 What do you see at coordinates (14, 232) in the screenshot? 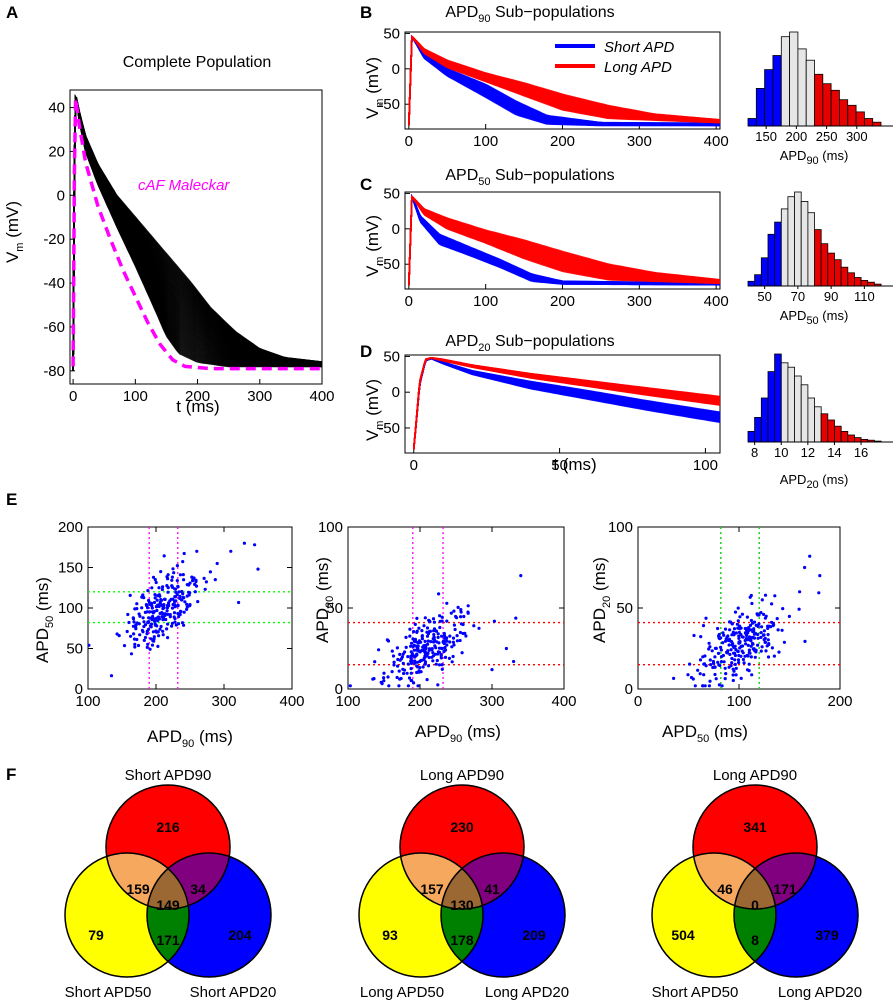
I see `panel-a-ylabel: Vm (mV)` at bounding box center [14, 232].